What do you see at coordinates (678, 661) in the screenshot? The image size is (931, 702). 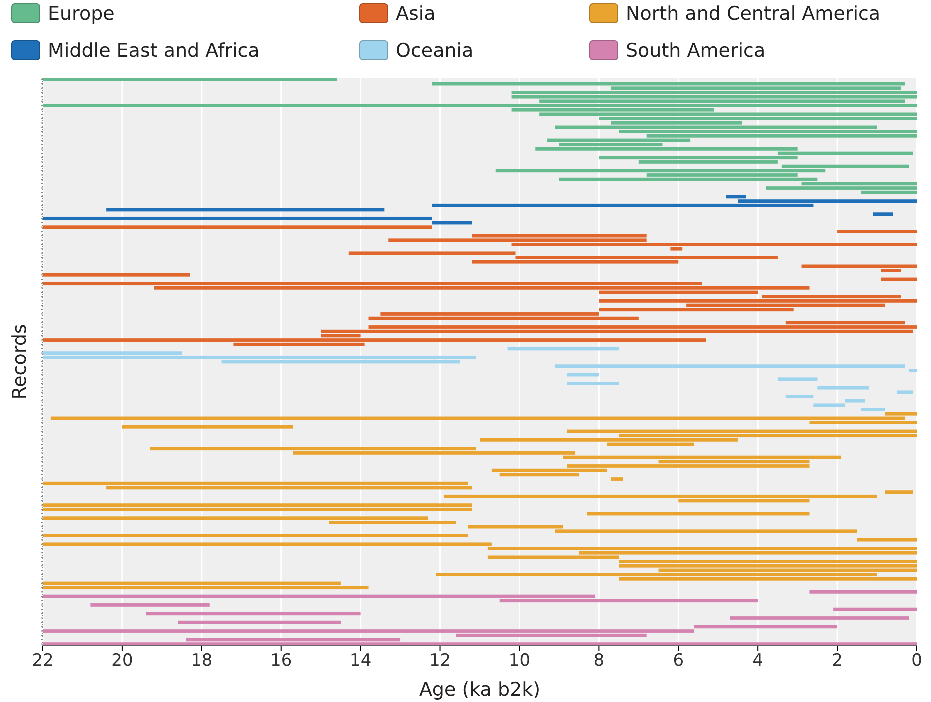 I see `x-tick-label: 6` at bounding box center [678, 661].